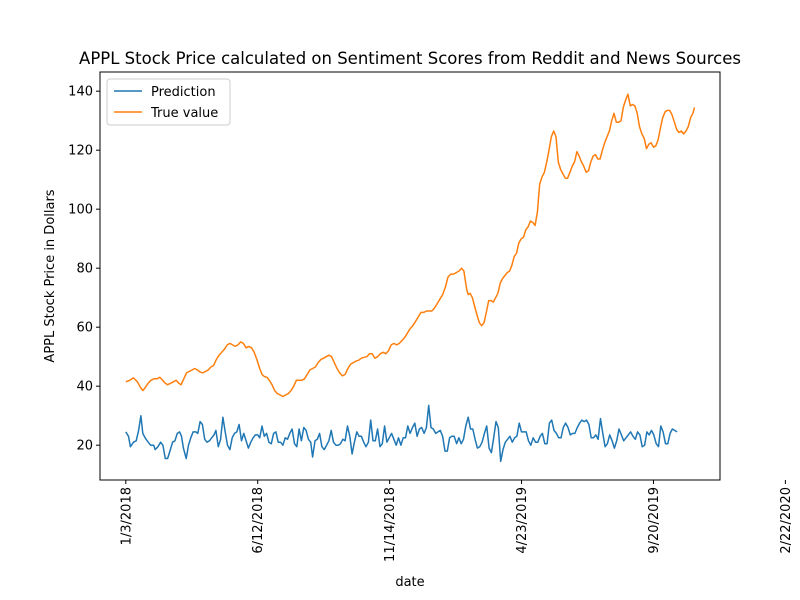 This screenshot has height=600, width=800. What do you see at coordinates (84, 446) in the screenshot?
I see `y-tick-label: 20` at bounding box center [84, 446].